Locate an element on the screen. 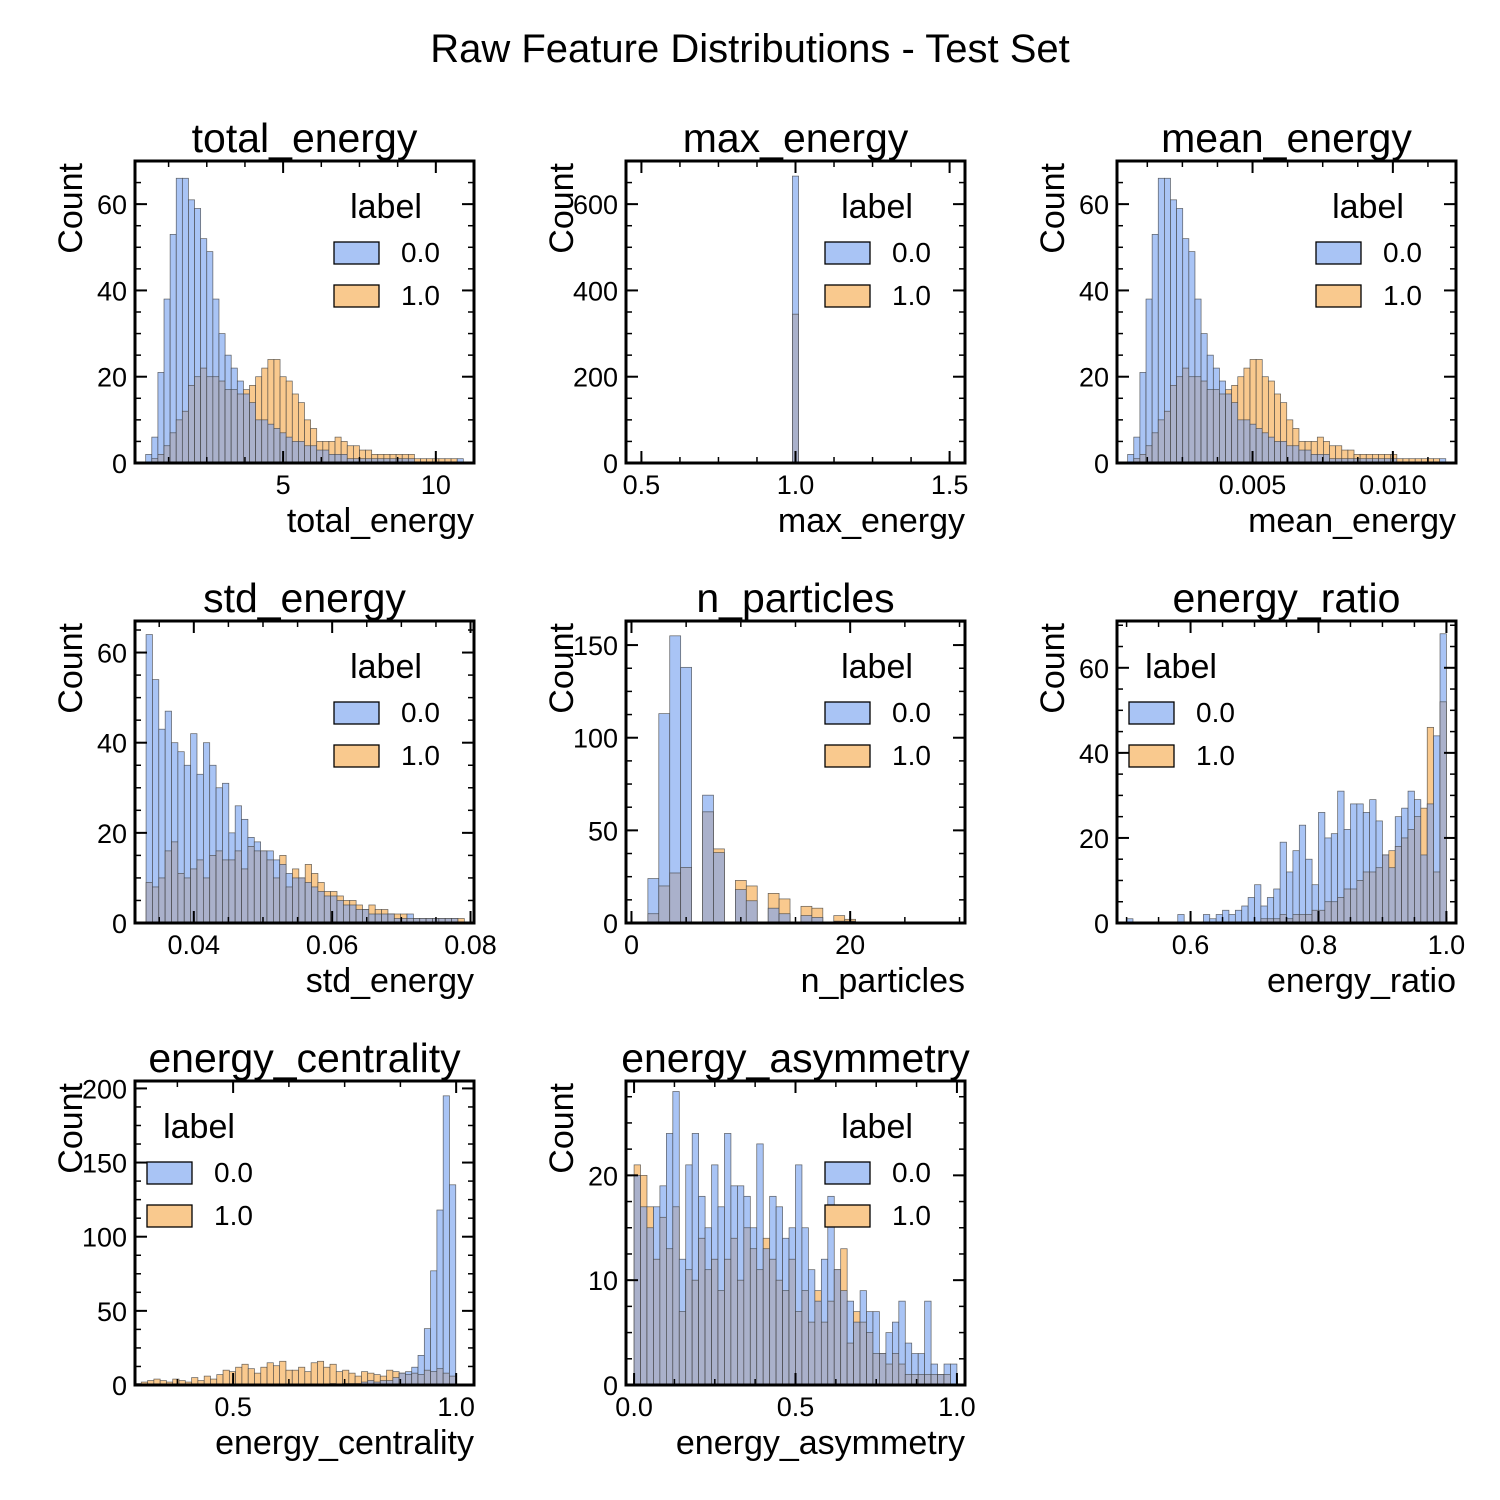 The width and height of the screenshot is (1500, 1500). y-tick-label: 60 is located at coordinates (1094, 669).